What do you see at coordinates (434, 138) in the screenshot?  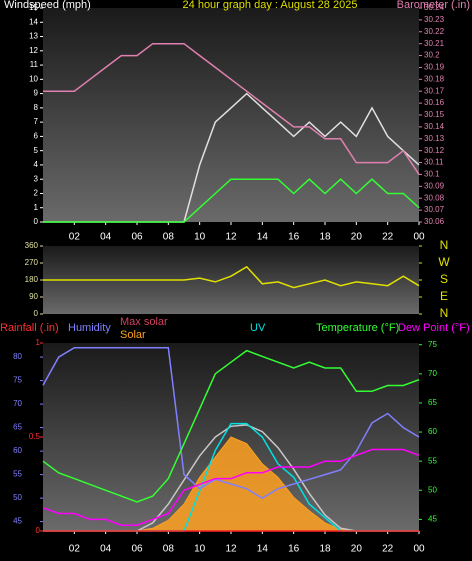 I see `tick-label: 30.13` at bounding box center [434, 138].